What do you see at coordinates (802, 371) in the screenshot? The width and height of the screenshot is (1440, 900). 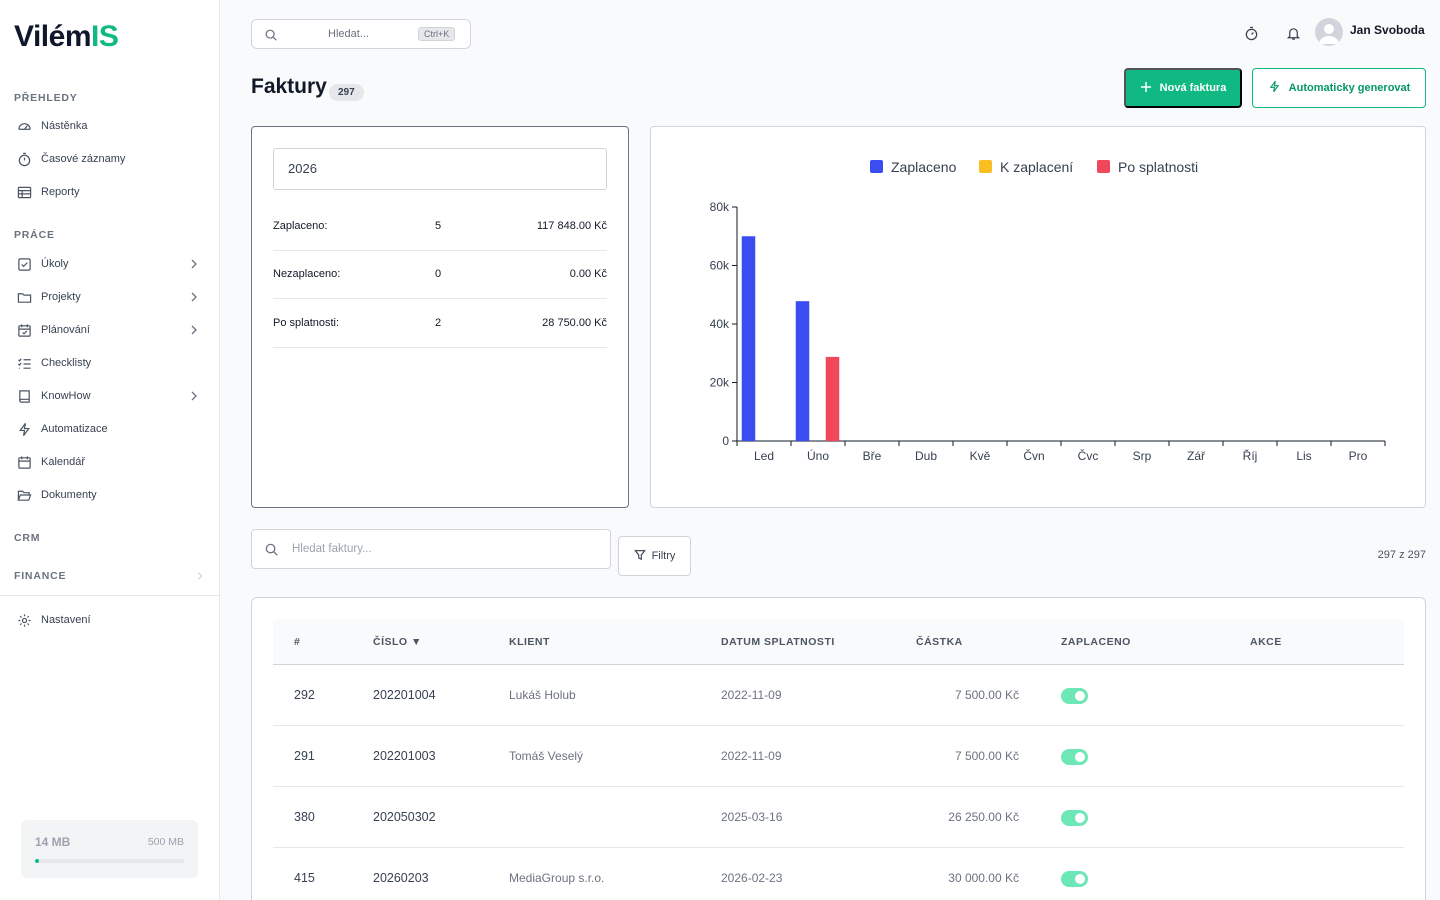 I see `chart-bar` at bounding box center [802, 371].